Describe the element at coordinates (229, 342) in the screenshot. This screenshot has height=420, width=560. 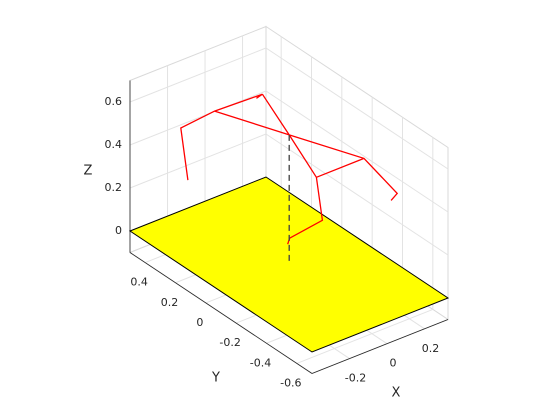
I see `y-tick-label: -0.2` at that location.